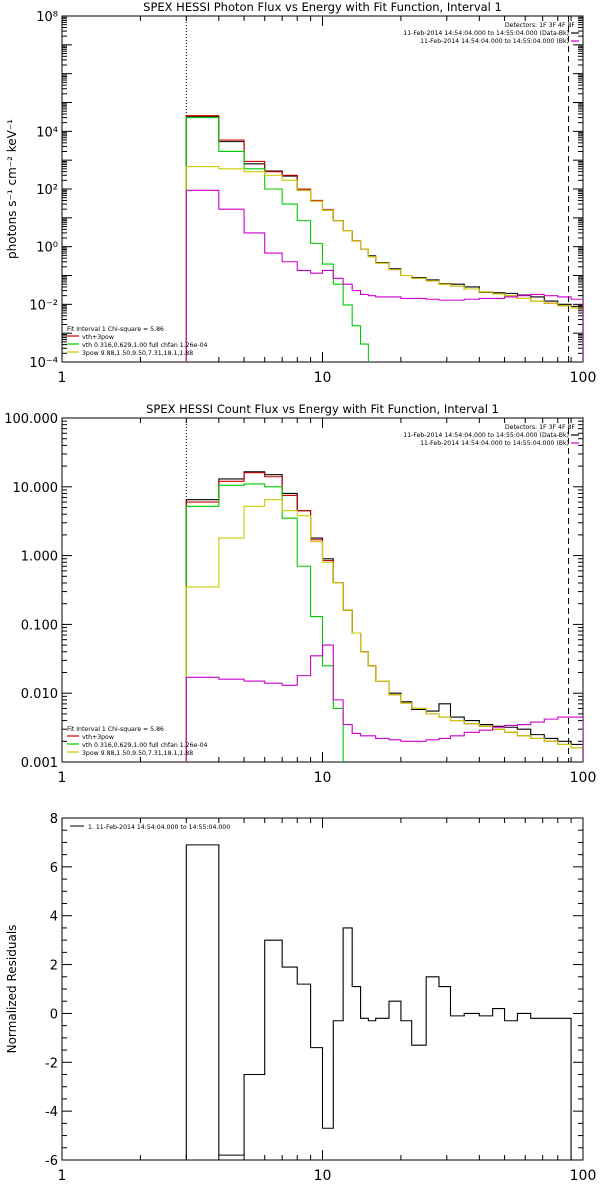  What do you see at coordinates (43, 305) in the screenshot?
I see `y-tick-label: 10⁻²` at bounding box center [43, 305].